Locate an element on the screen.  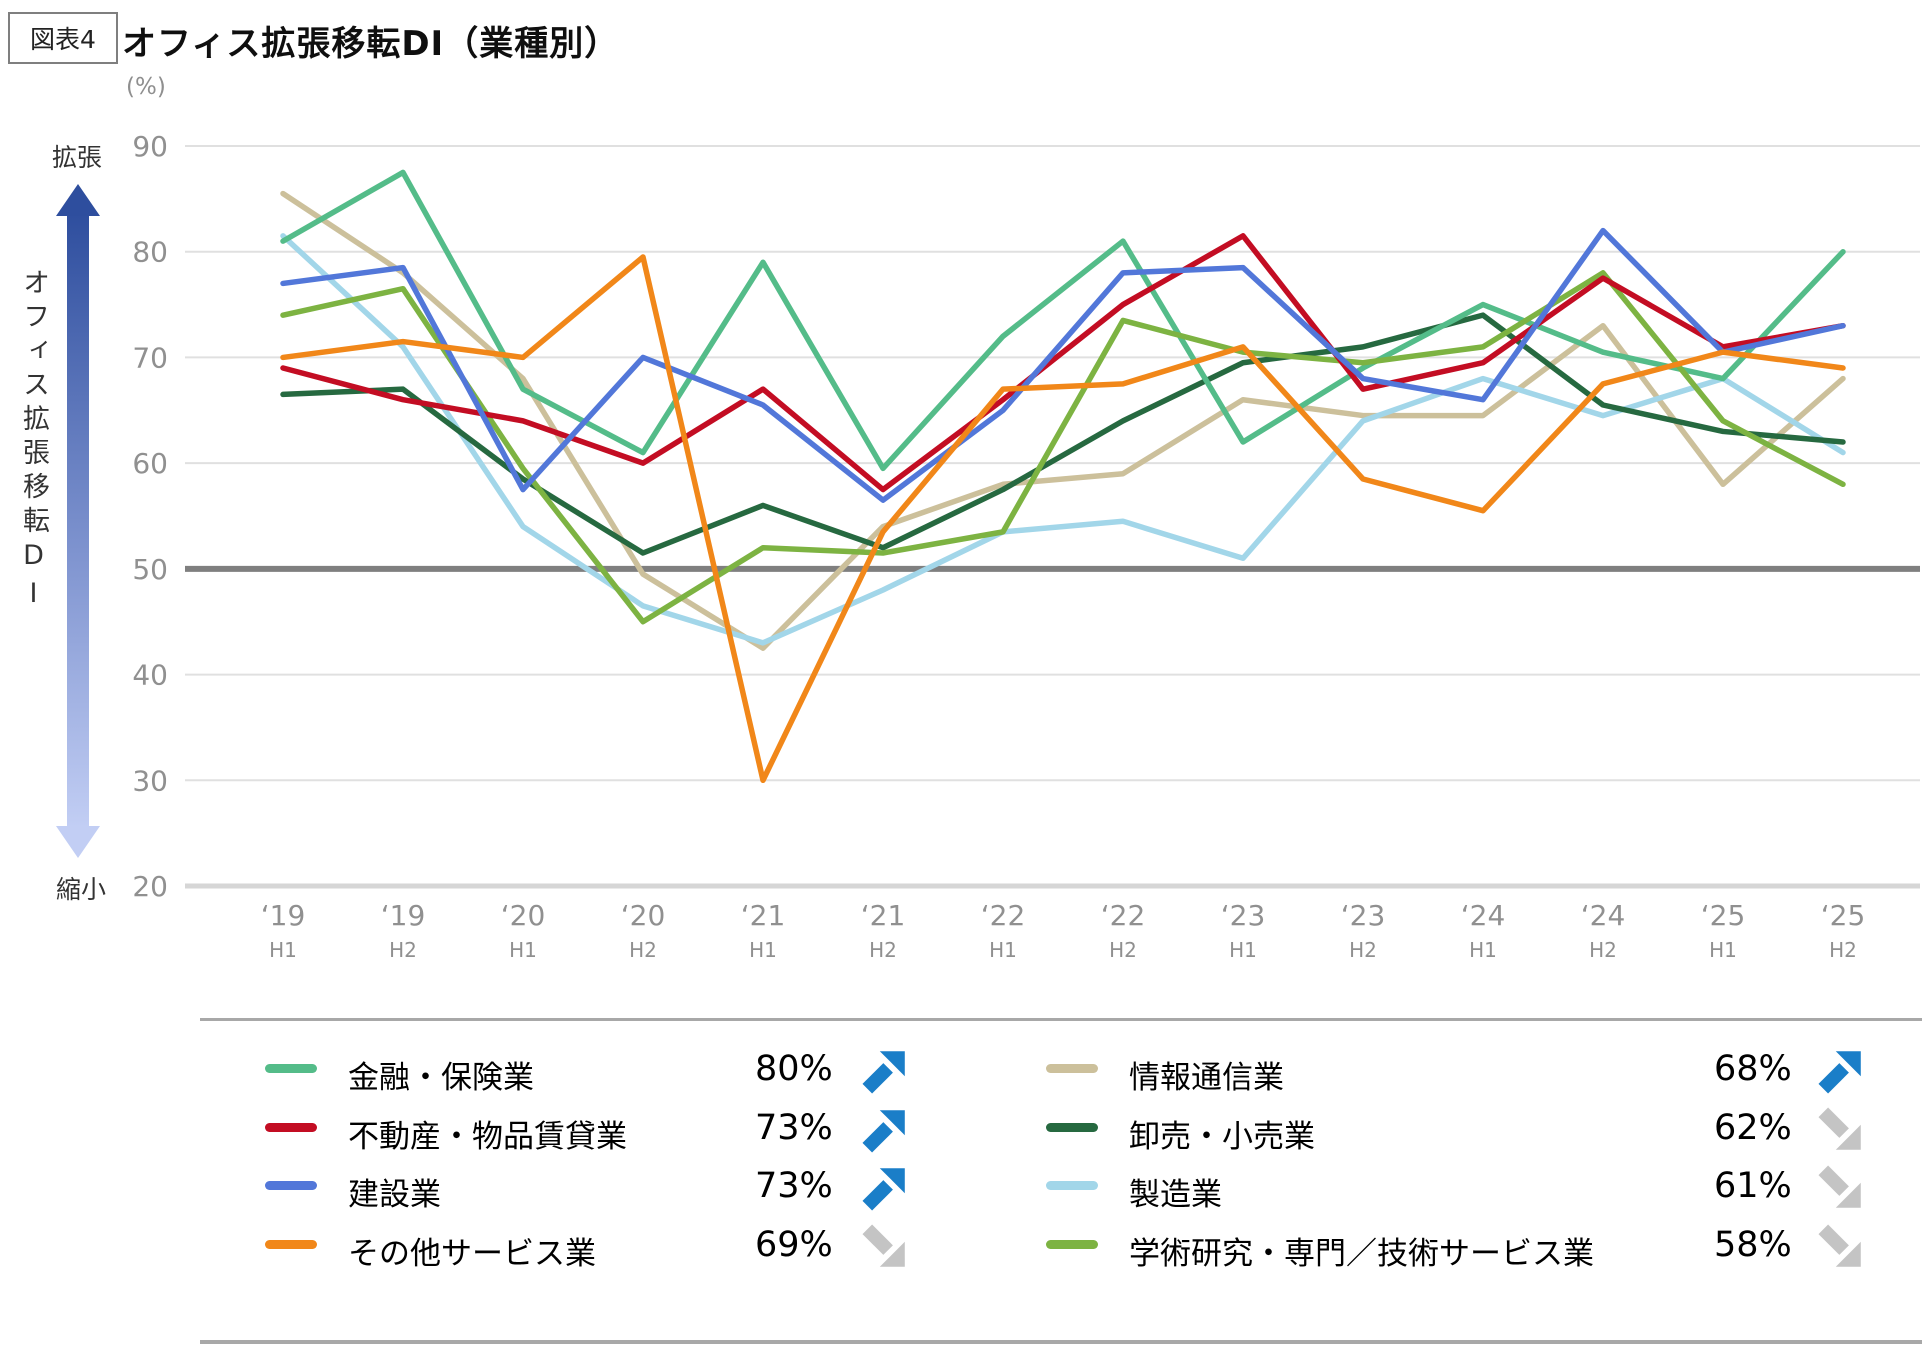
legend-item: 卸売・小売業 62% is located at coordinates (1486, 1129).